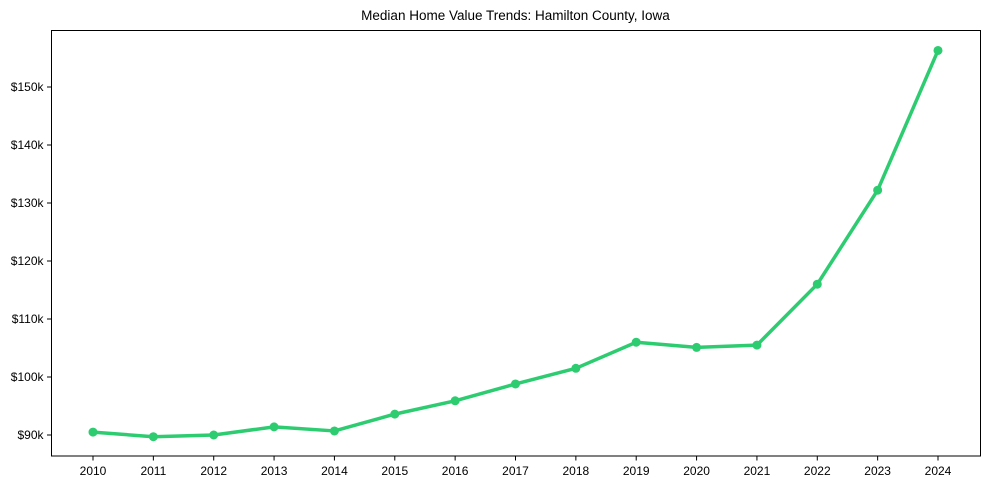 This screenshot has width=989, height=490. Describe the element at coordinates (28, 203) in the screenshot. I see `y-tick-label: $130k` at that location.